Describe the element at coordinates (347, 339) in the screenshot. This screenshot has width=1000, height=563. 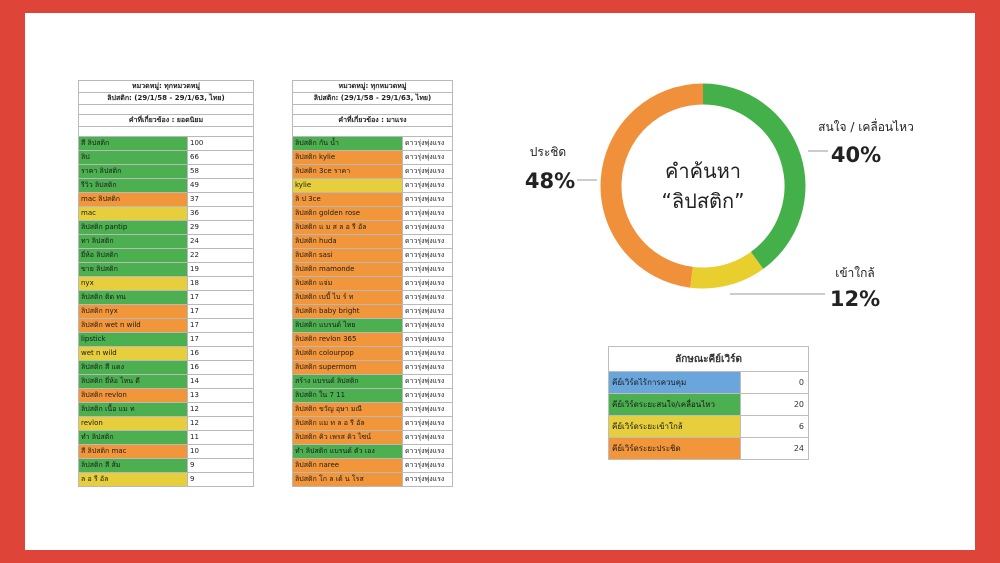
I see `keyword-term: ลิปสติก revlon 365` at that location.